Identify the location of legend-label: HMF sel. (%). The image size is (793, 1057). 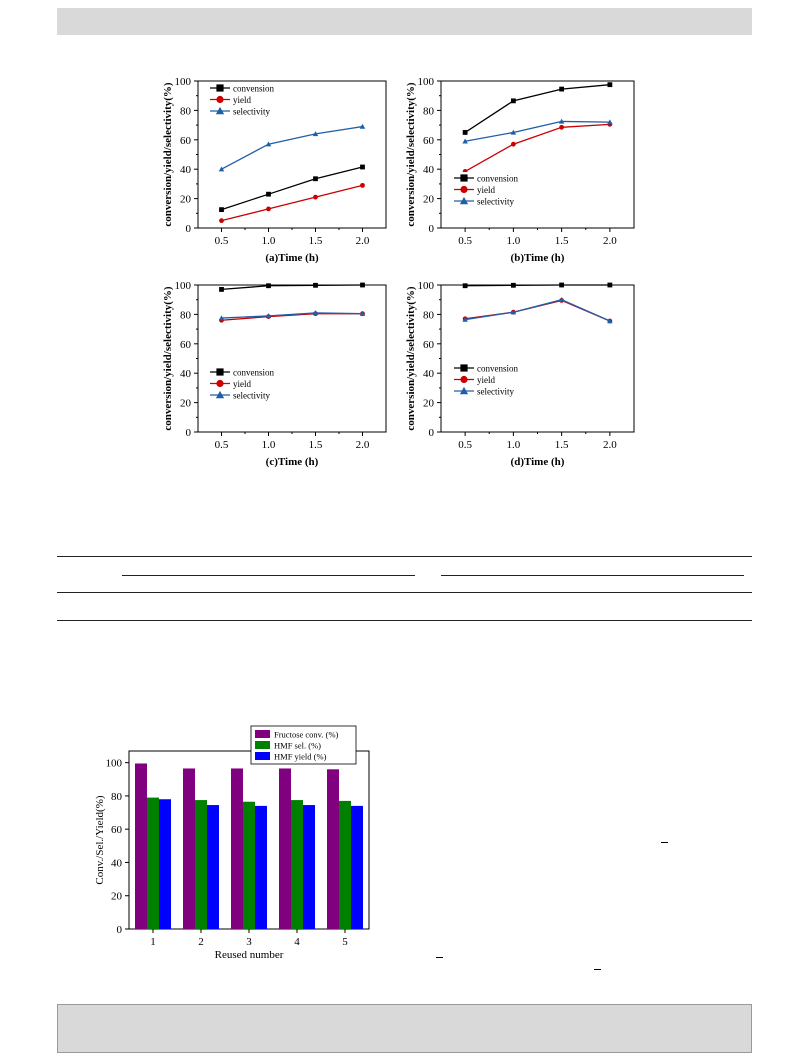
(297, 746).